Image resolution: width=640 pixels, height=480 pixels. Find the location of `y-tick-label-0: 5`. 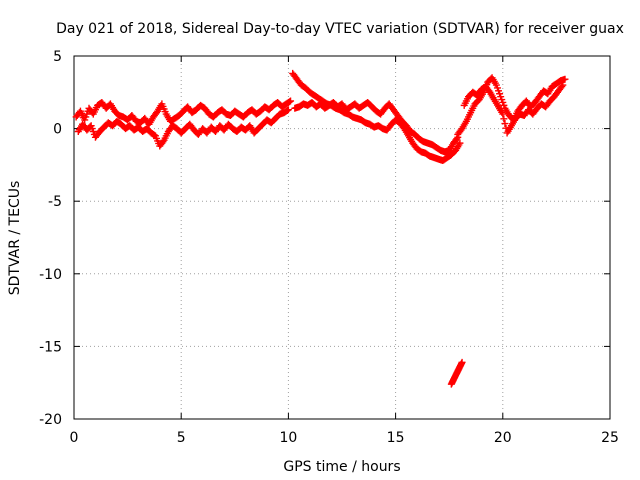

y-tick-label-0: 5 is located at coordinates (57, 57).